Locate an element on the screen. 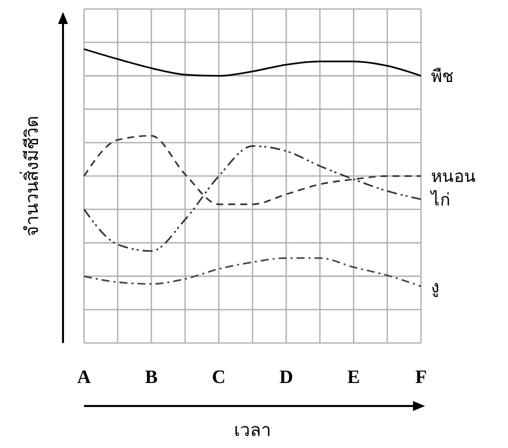 The image size is (508, 448). x-tick-label: C is located at coordinates (219, 377).